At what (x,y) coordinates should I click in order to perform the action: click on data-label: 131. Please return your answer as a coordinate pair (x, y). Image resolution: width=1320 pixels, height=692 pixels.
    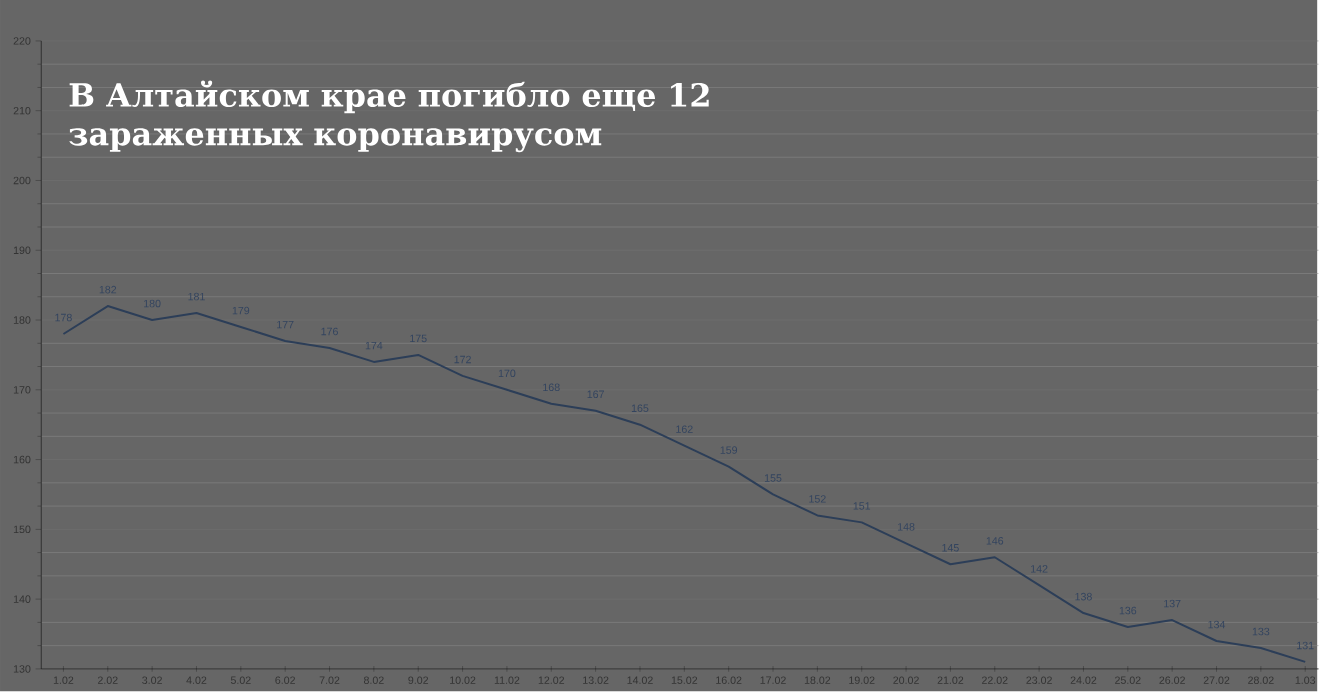
    Looking at the image, I should click on (1305, 645).